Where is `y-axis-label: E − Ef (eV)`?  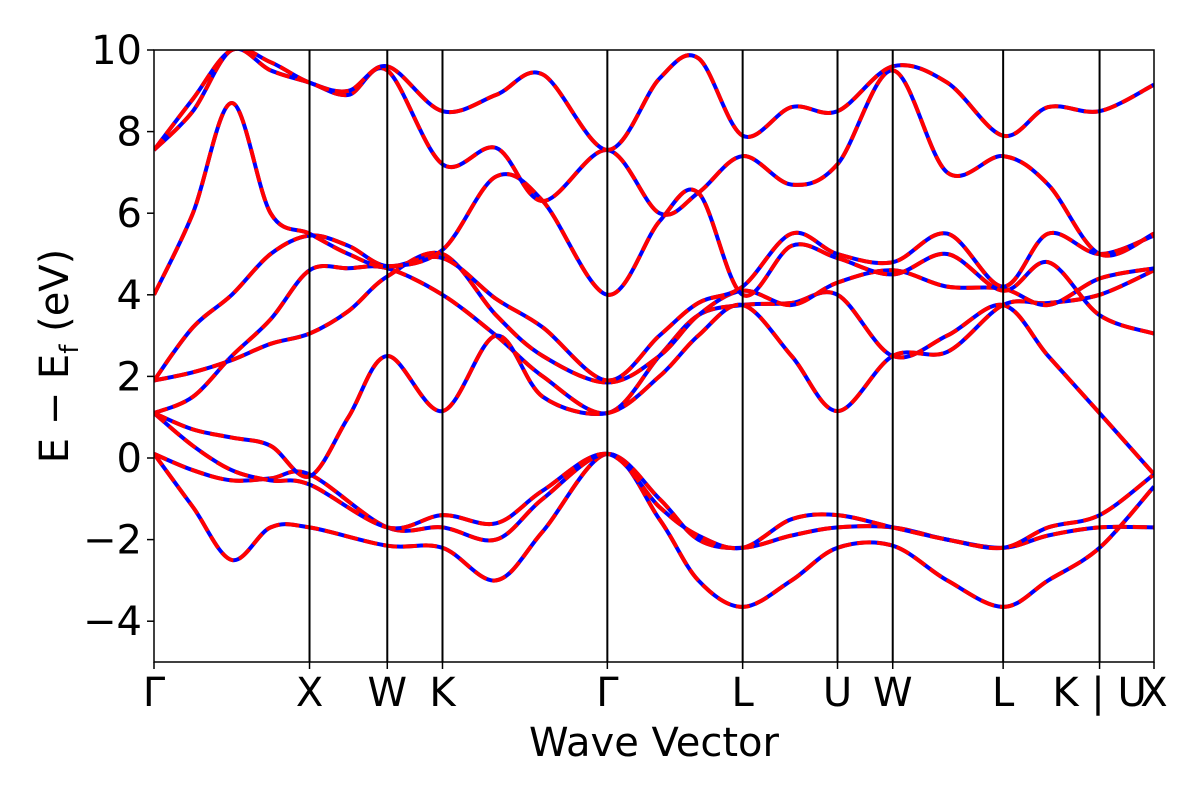 y-axis-label: E − Ef (eV) is located at coordinates (58, 356).